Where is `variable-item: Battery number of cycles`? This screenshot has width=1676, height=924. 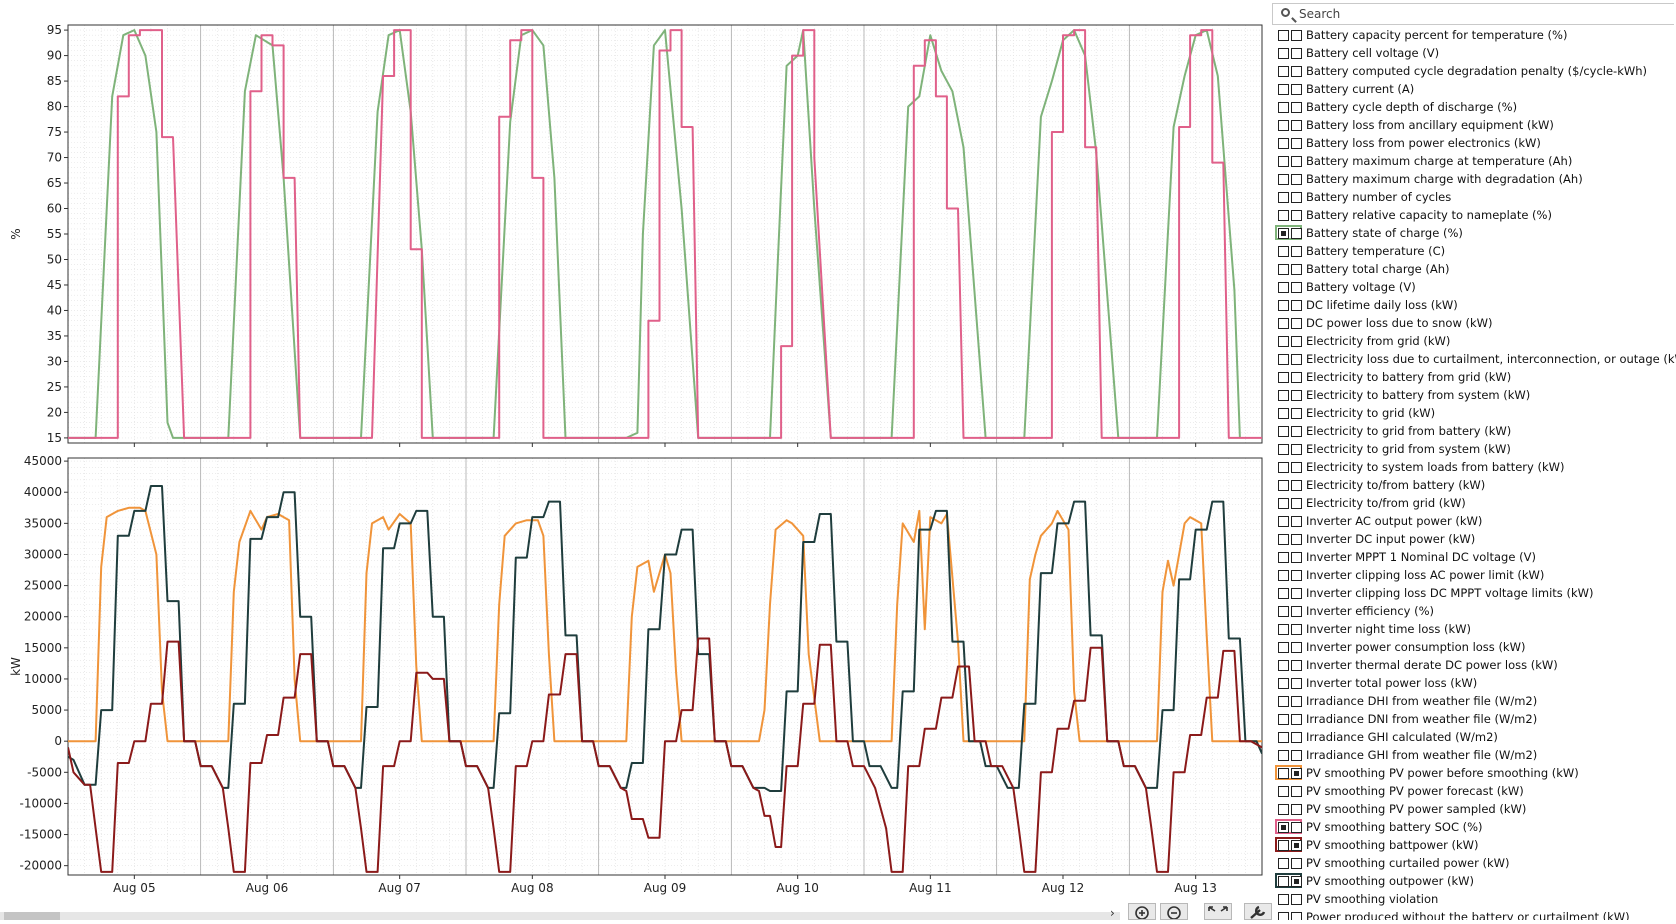
variable-item: Battery number of cycles is located at coordinates (1473, 198).